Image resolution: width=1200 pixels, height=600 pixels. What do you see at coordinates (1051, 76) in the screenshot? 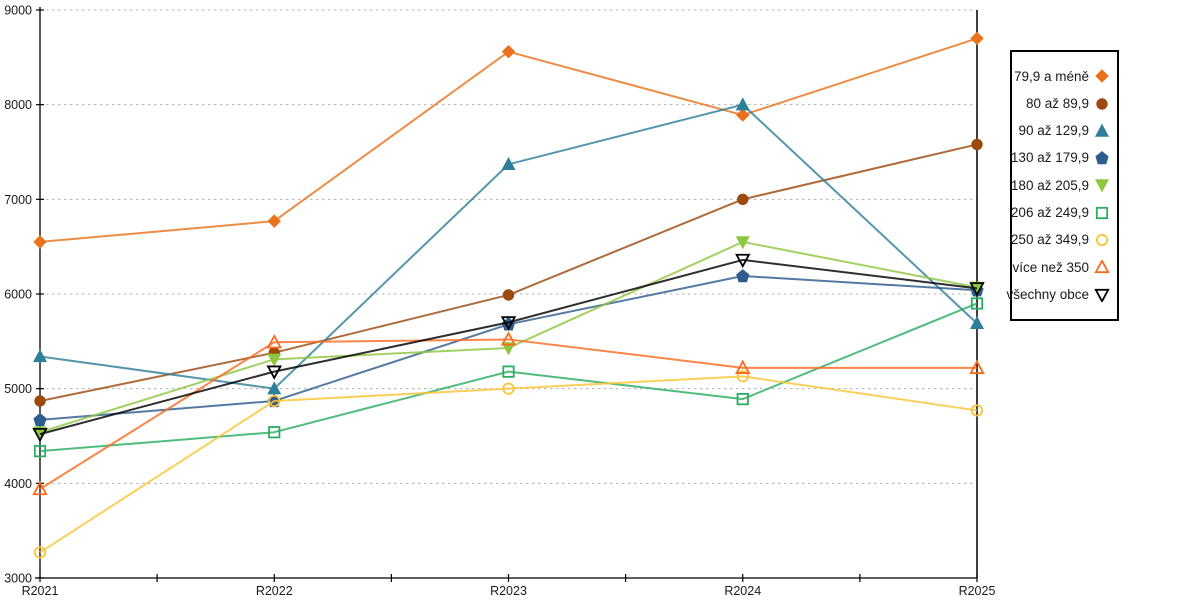
I see `legend-label: 79,9 a méně` at bounding box center [1051, 76].